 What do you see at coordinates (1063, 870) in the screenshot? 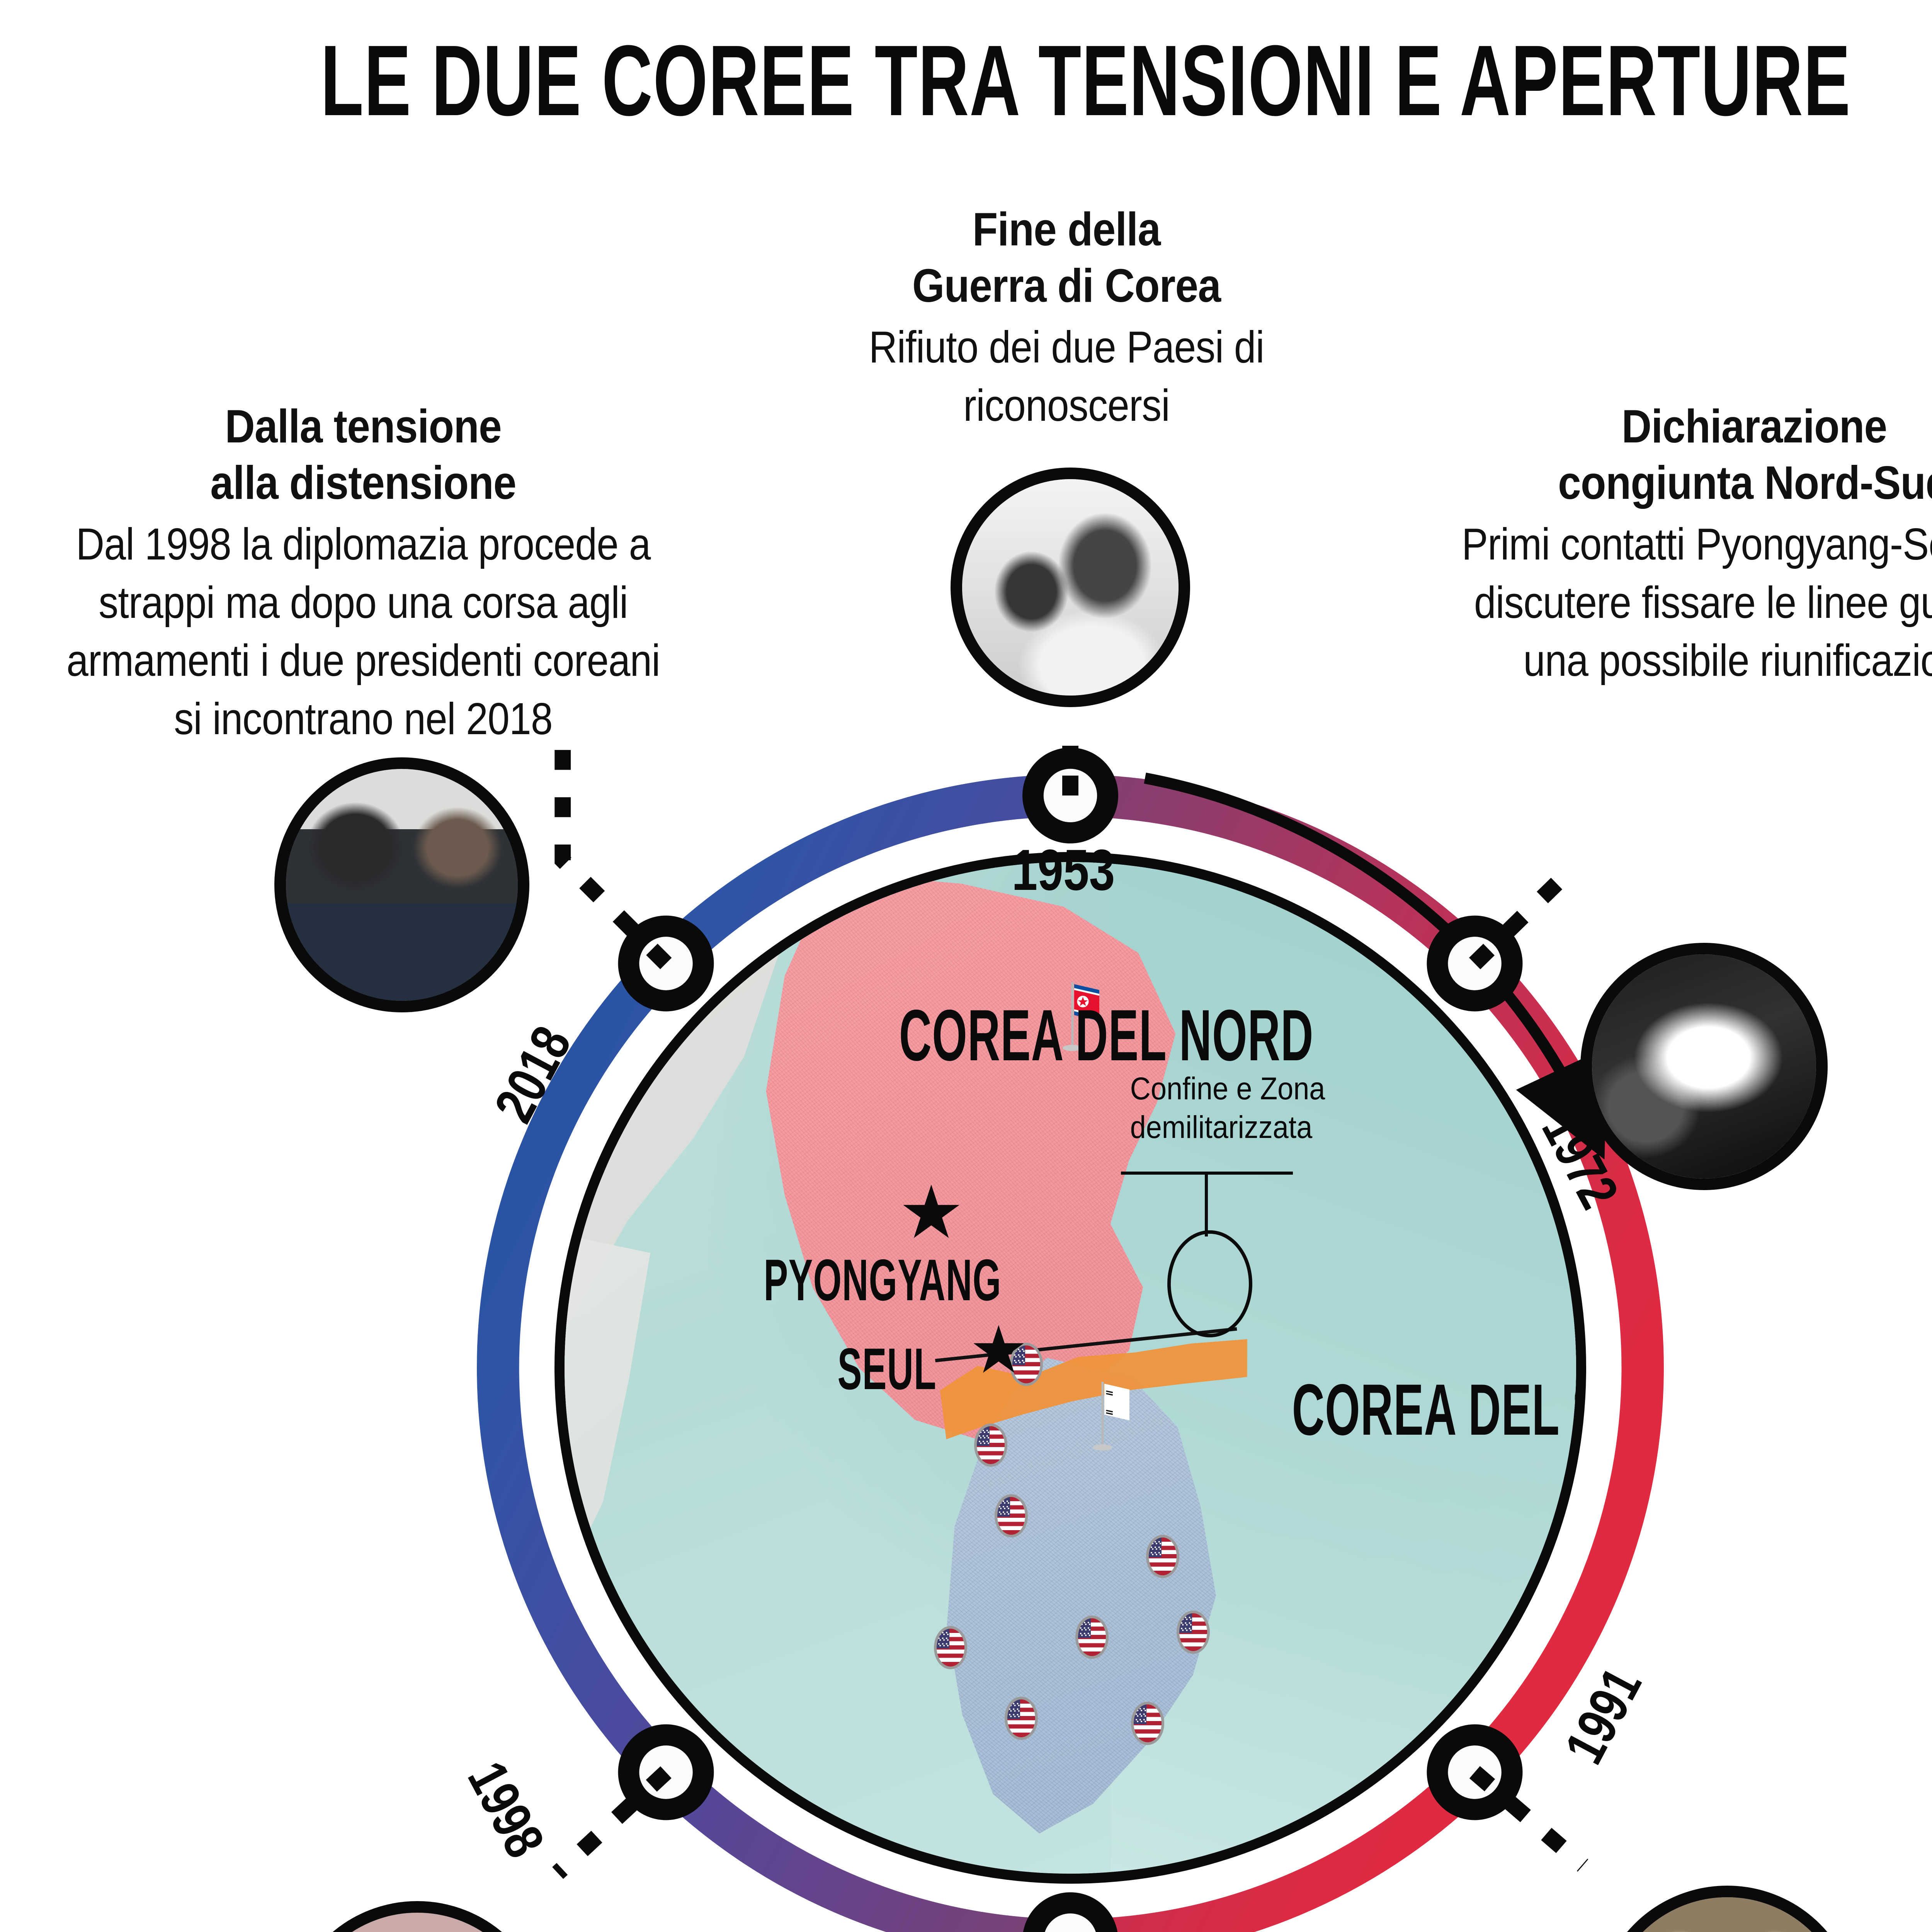
I see `year-label-1953: 1953` at bounding box center [1063, 870].